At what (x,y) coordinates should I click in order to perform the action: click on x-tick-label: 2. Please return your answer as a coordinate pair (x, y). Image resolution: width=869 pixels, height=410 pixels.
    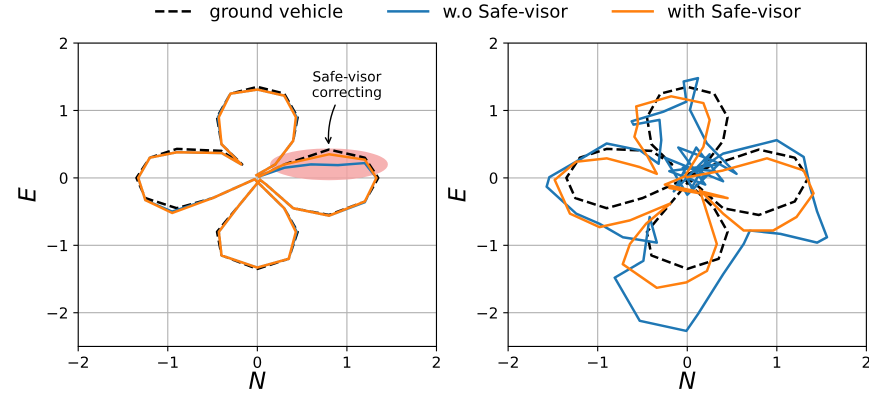
    Looking at the image, I should click on (436, 362).